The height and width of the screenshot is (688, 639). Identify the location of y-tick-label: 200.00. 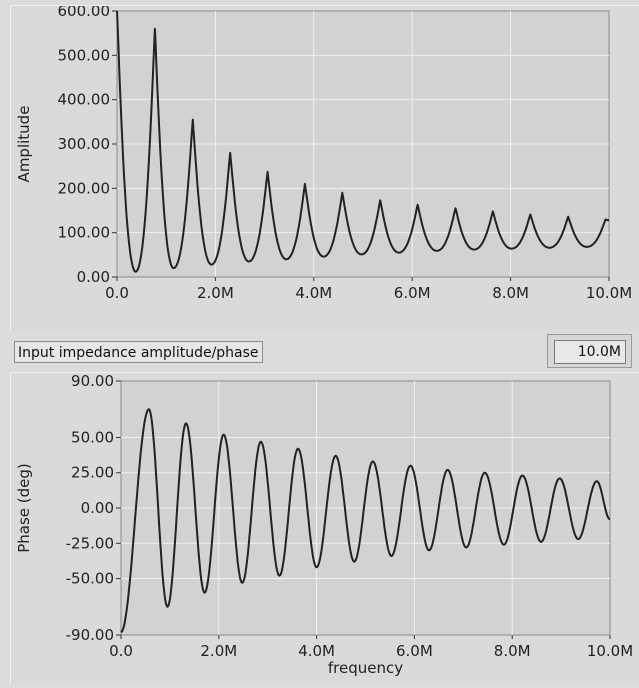
(84, 188).